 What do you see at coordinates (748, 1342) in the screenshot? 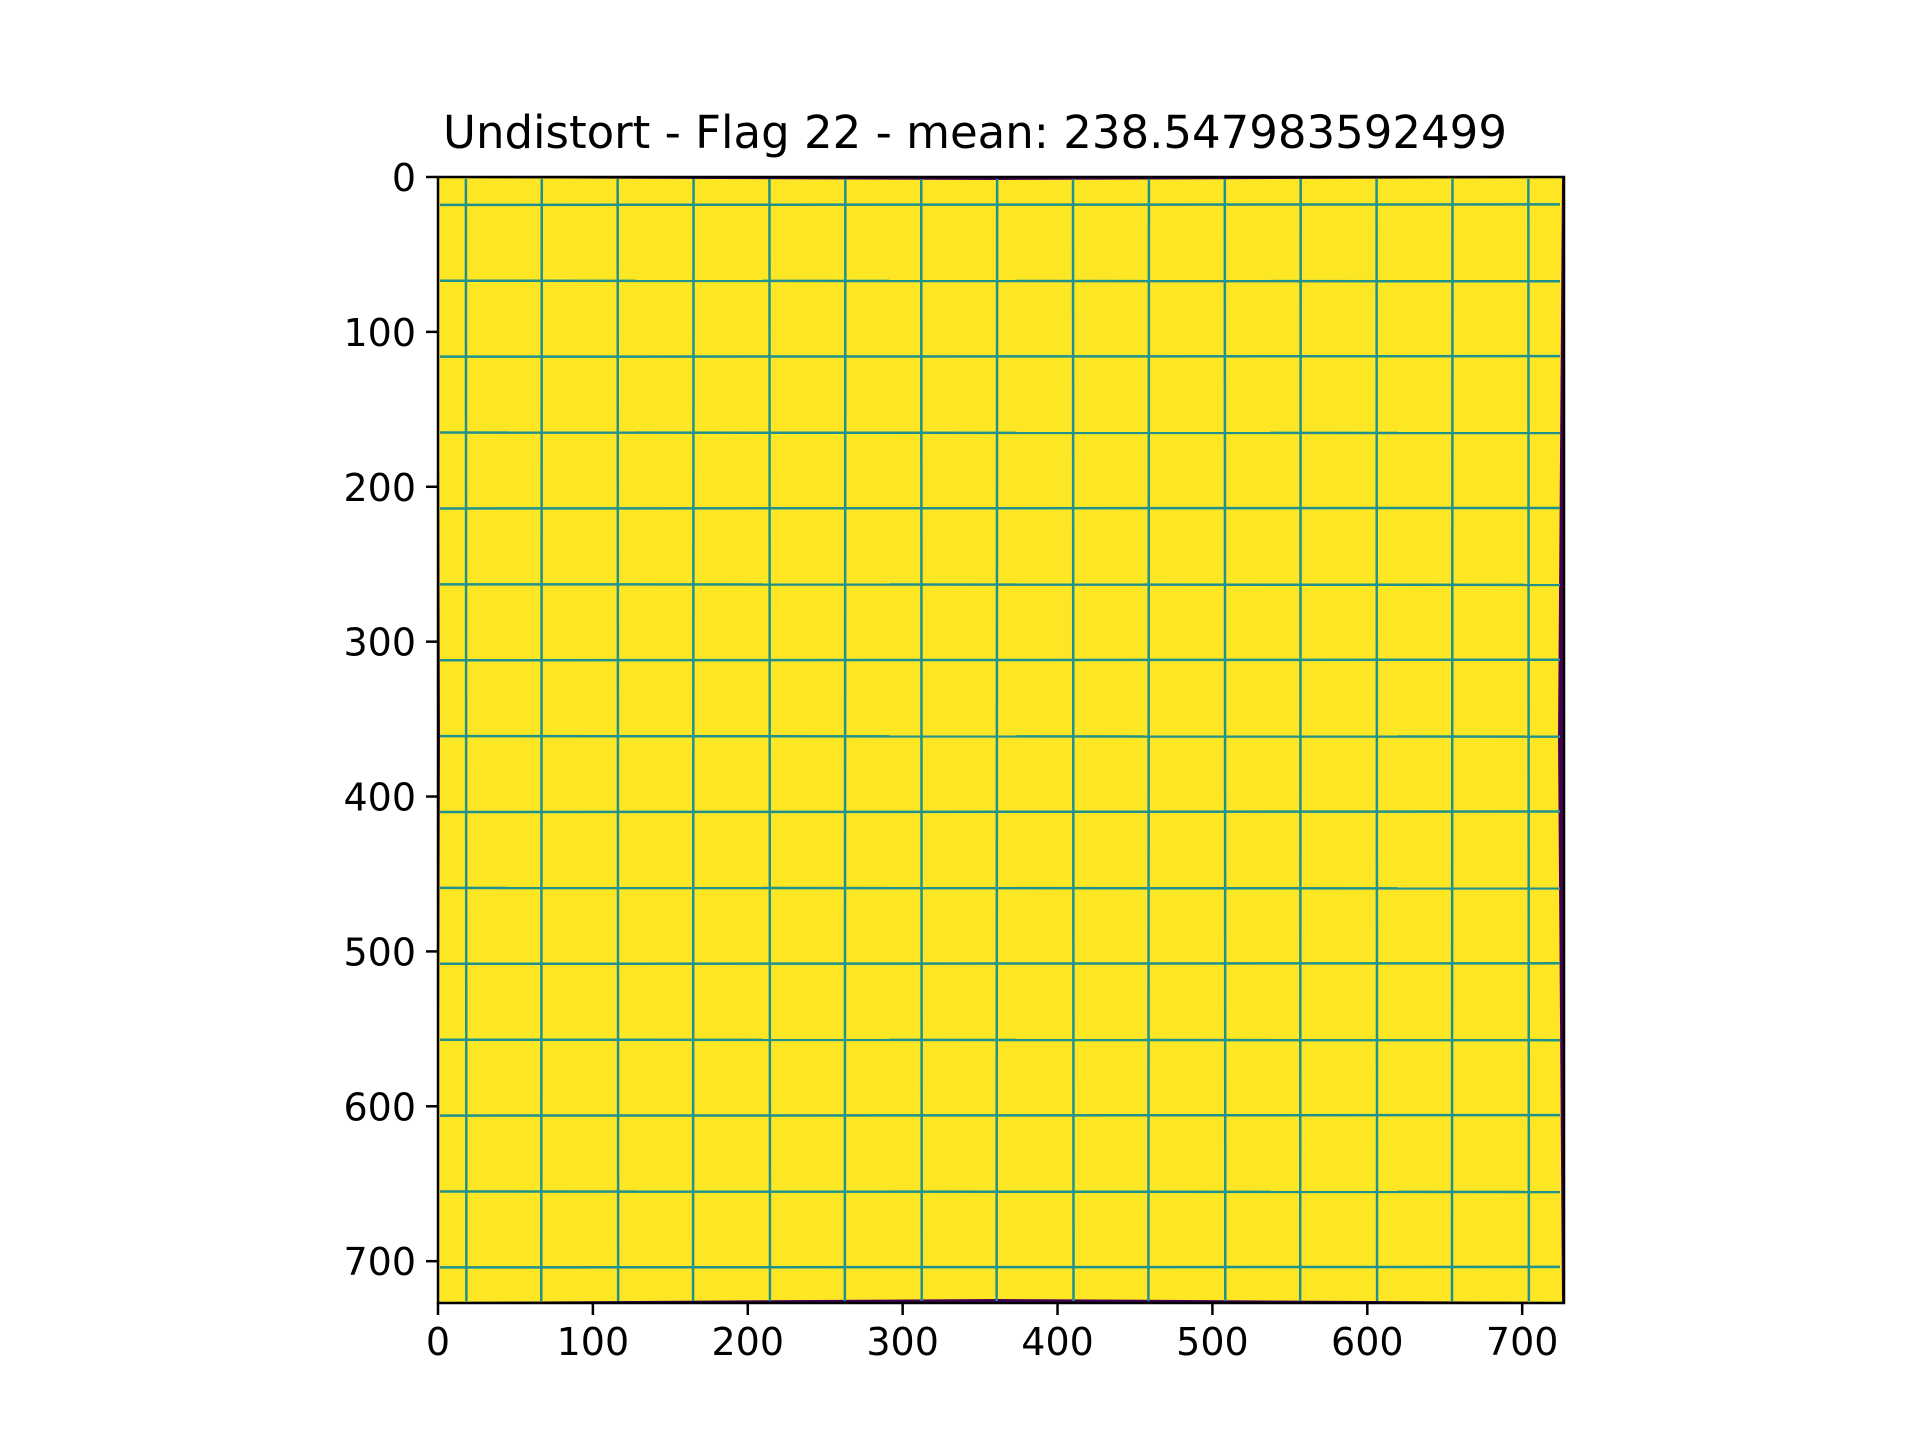
I see `x-tick-label: 200` at bounding box center [748, 1342].